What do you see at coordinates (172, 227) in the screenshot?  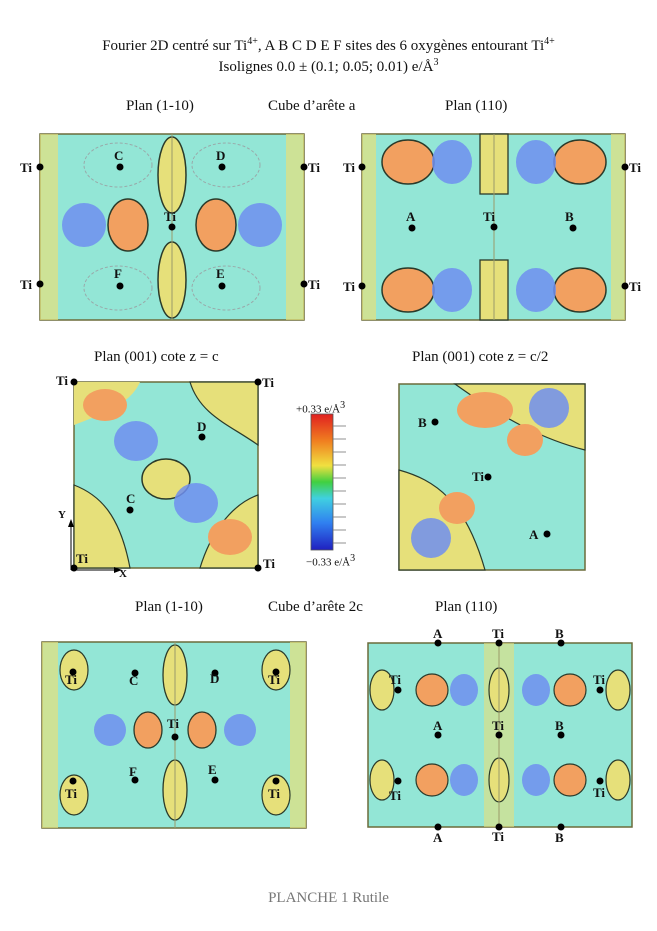 I see `map-plan-1-10-cube-a` at bounding box center [172, 227].